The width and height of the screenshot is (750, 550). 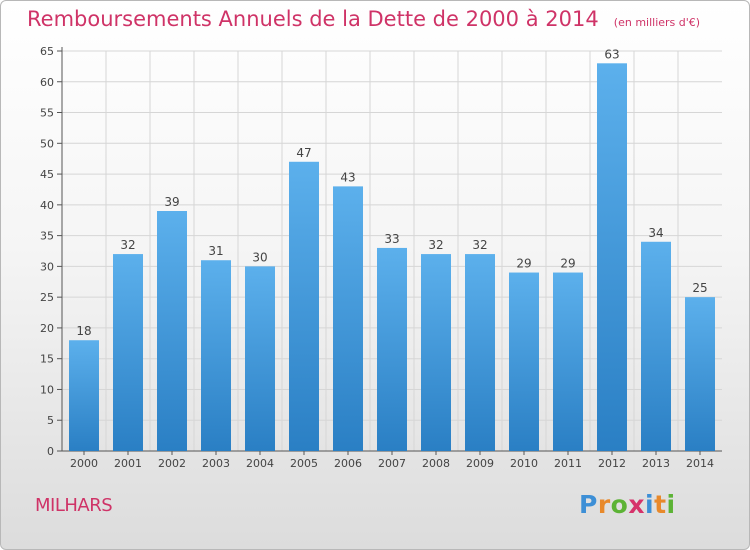 What do you see at coordinates (699, 288) in the screenshot?
I see `data-label-2014: 25` at bounding box center [699, 288].